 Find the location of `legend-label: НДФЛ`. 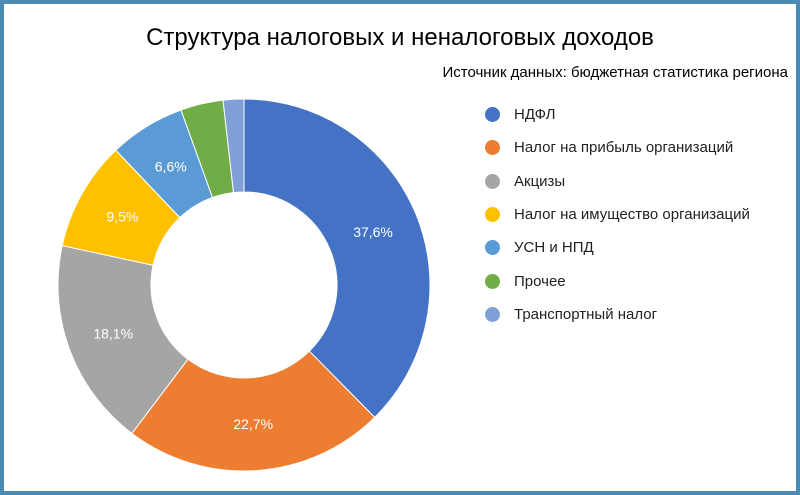

legend-label: НДФЛ is located at coordinates (535, 115).